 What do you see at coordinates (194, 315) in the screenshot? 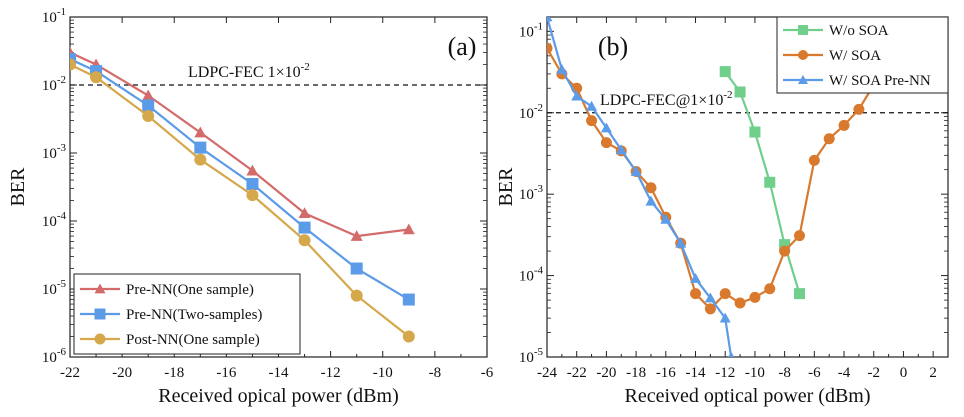
I see `legend-label: Pre-NN(Two-samples)` at bounding box center [194, 315].